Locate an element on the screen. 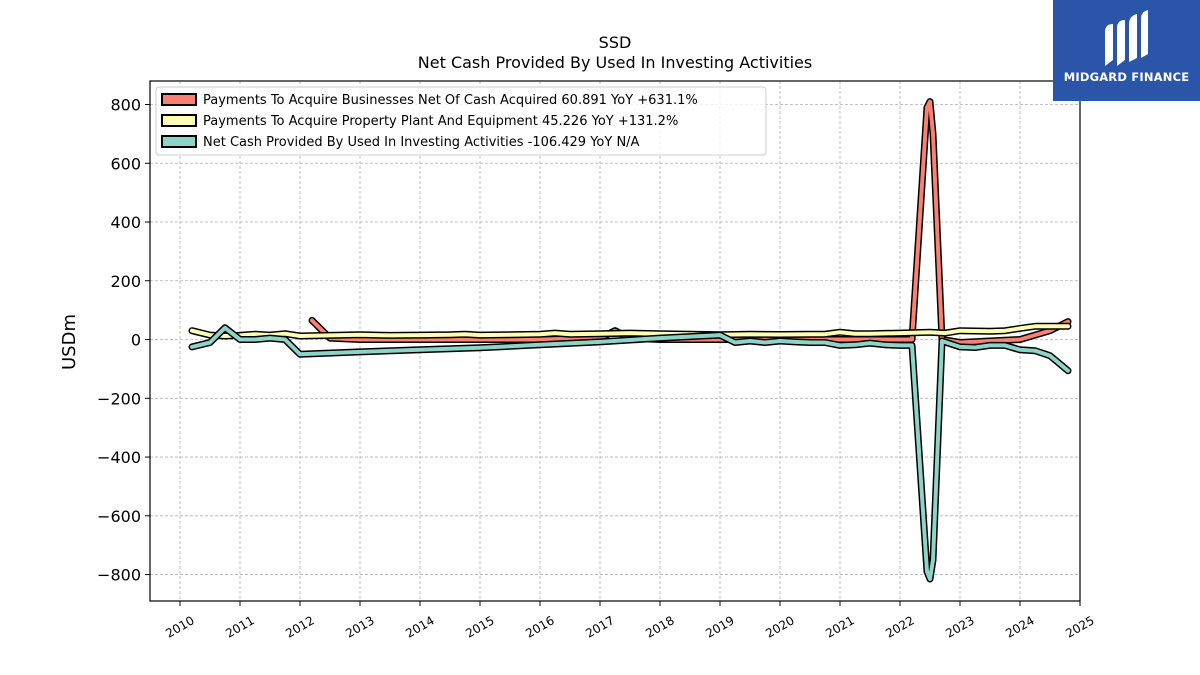 Image resolution: width=1200 pixels, height=675 pixels. x-tick-label: 2022 is located at coordinates (899, 626).